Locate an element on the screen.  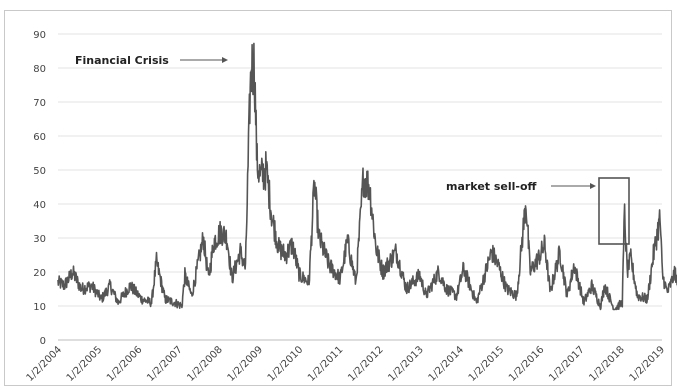
x-tick-label: 1/2/2012 is located at coordinates (366, 364).